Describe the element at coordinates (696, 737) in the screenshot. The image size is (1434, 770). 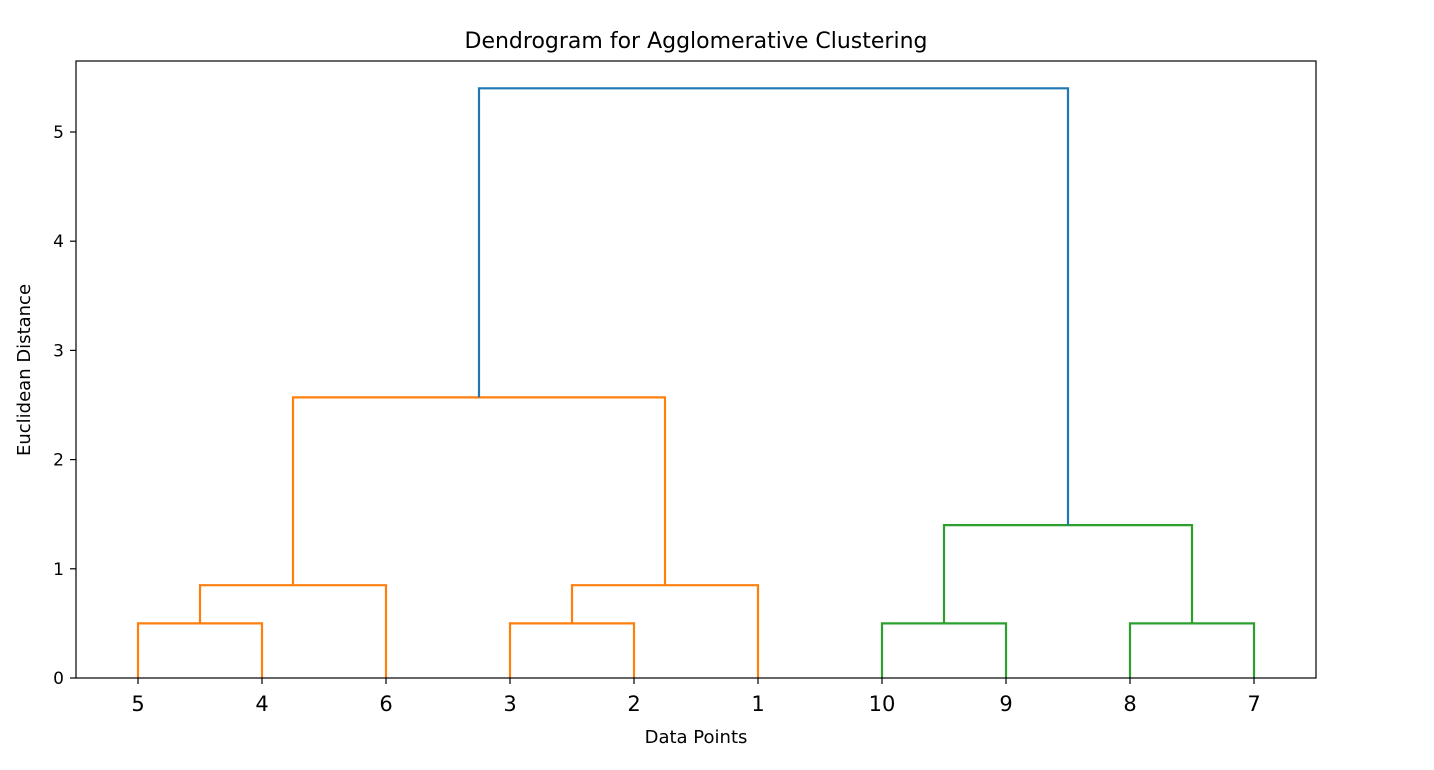
I see `x-axis-label: Data Points` at that location.